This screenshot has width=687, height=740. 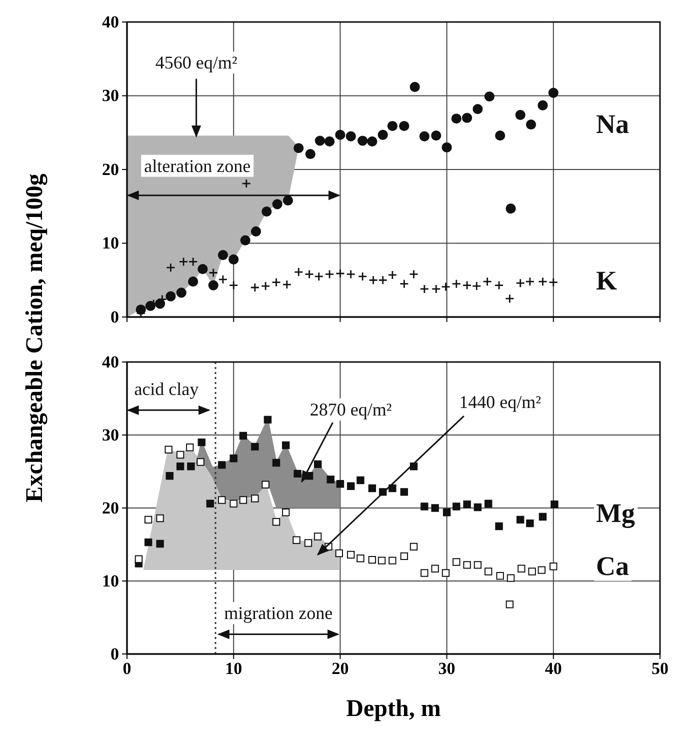 I want to click on y-tick-label: 30, so click(x=110, y=434).